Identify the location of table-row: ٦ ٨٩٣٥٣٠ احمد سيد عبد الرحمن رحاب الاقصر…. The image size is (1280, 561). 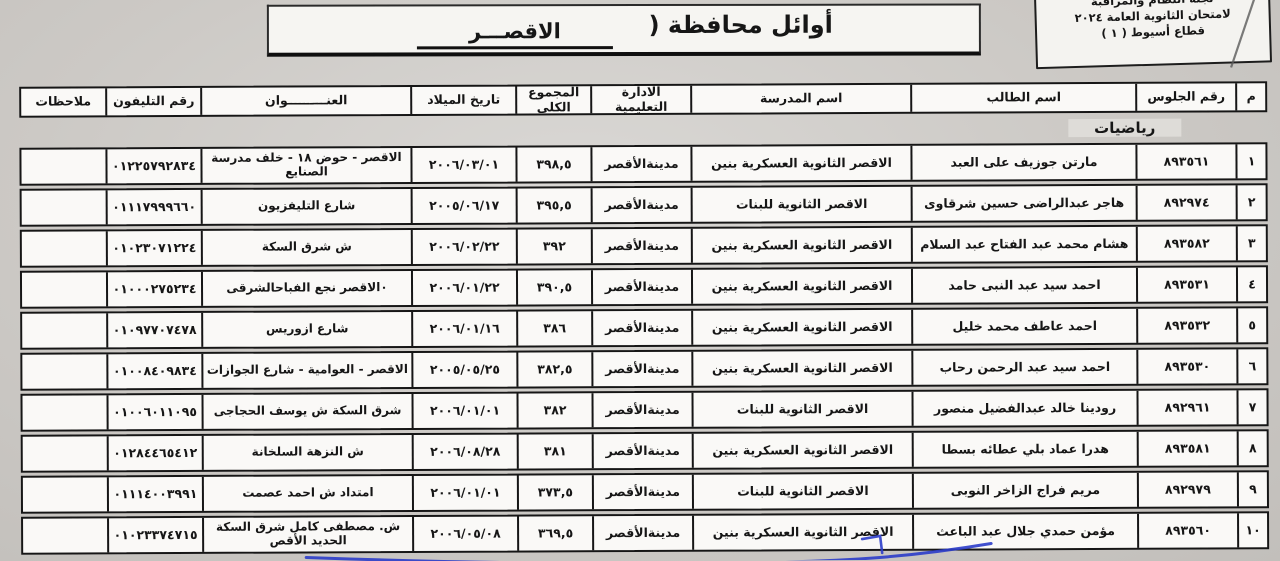
(644, 369).